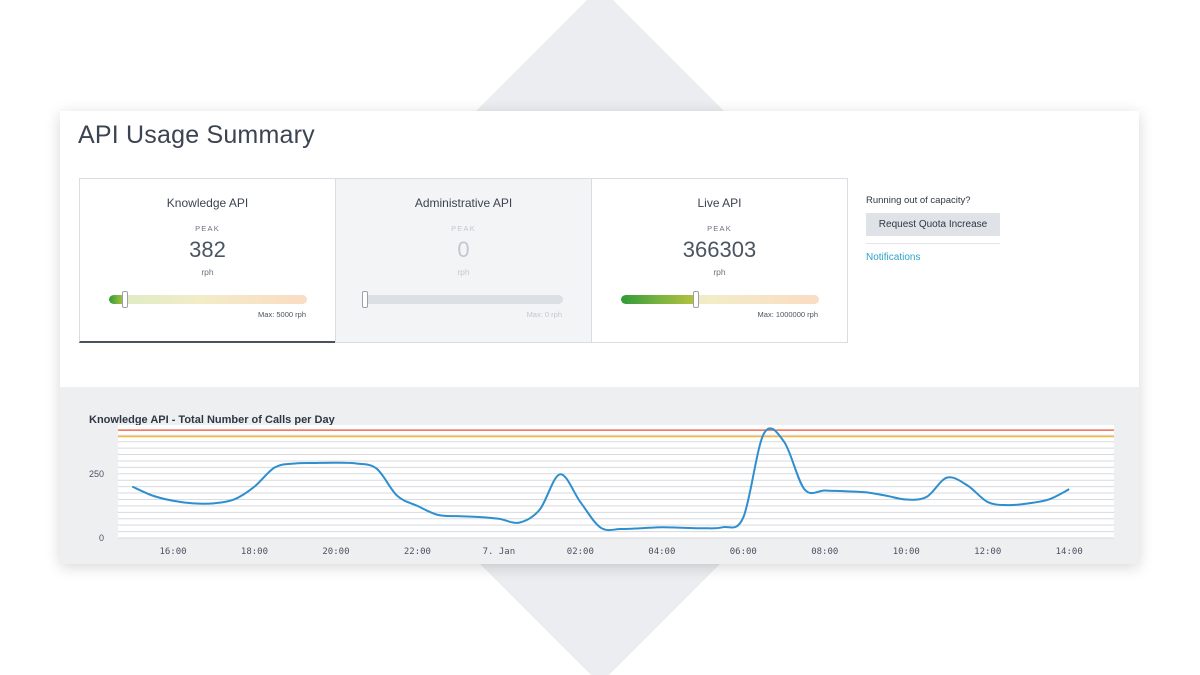 This screenshot has width=1200, height=675. Describe the element at coordinates (463, 203) in the screenshot. I see `tile-name: Administrative API` at that location.